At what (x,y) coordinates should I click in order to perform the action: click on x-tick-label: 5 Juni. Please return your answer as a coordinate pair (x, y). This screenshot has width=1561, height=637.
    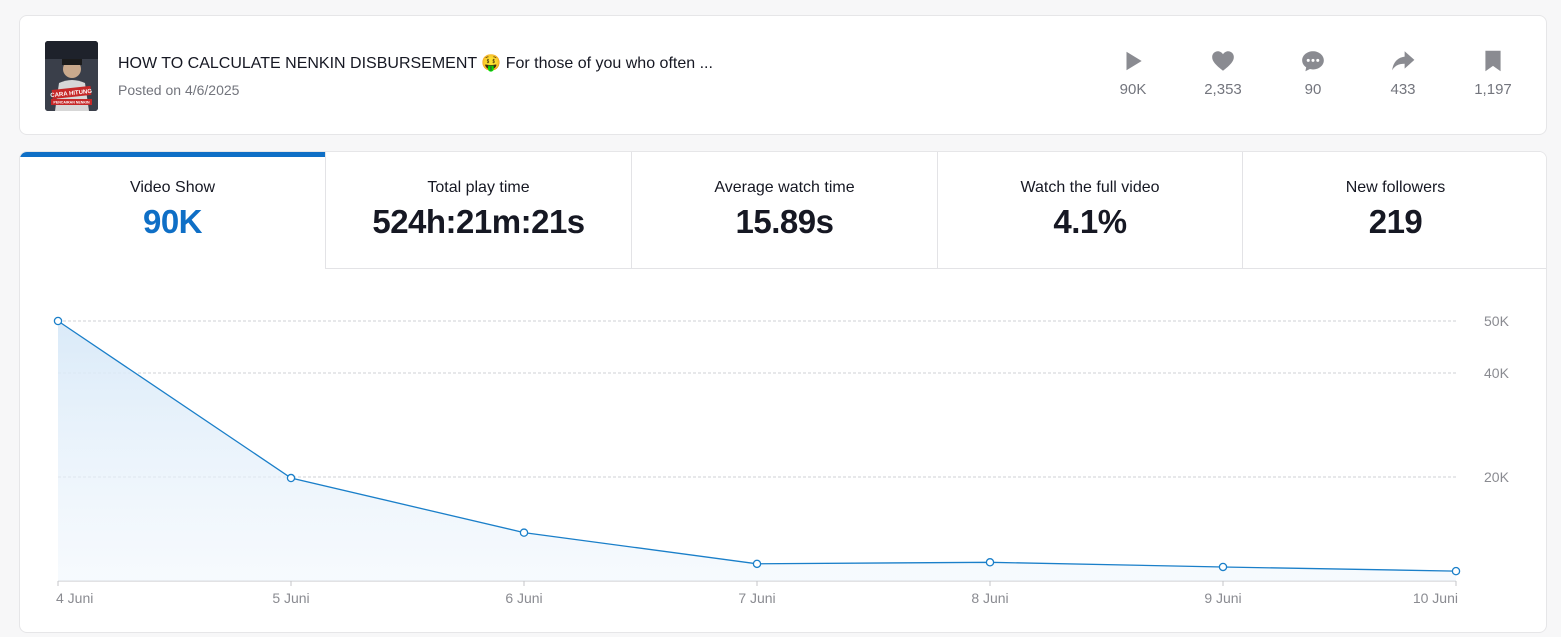
    Looking at the image, I should click on (290, 598).